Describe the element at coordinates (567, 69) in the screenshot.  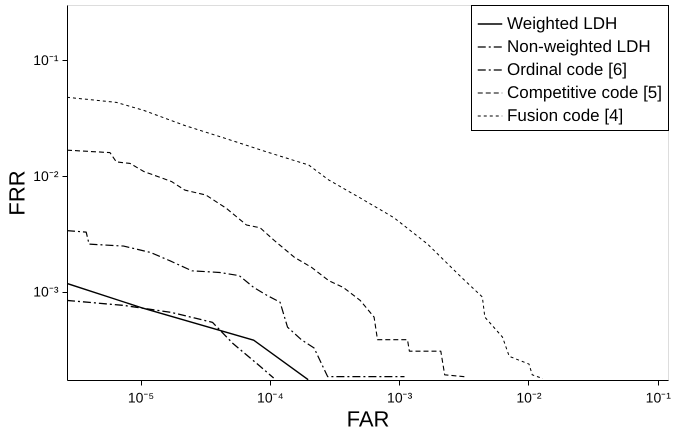
I see `legend-label: Ordinal code [6]` at that location.